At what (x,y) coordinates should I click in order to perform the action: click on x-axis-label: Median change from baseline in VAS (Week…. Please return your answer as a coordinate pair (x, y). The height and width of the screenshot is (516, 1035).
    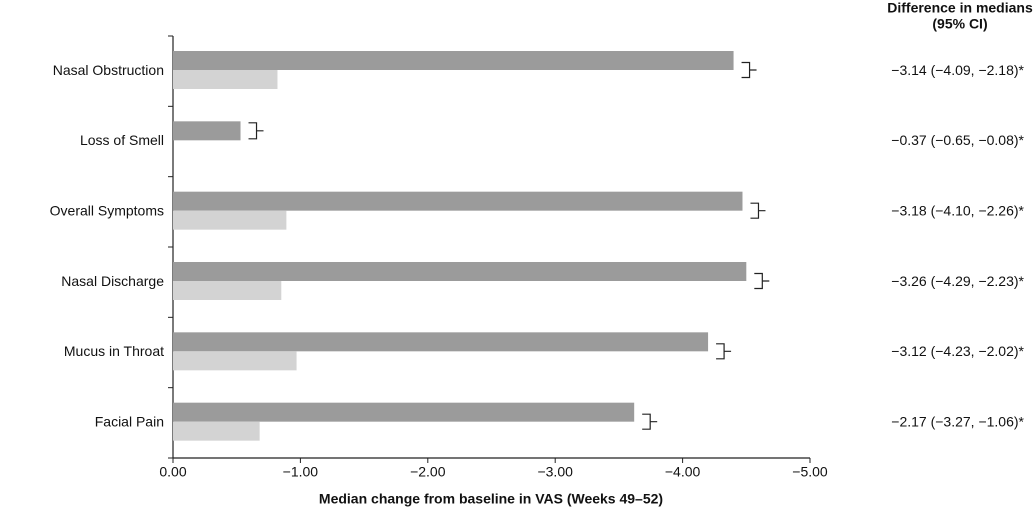
    Looking at the image, I should click on (491, 499).